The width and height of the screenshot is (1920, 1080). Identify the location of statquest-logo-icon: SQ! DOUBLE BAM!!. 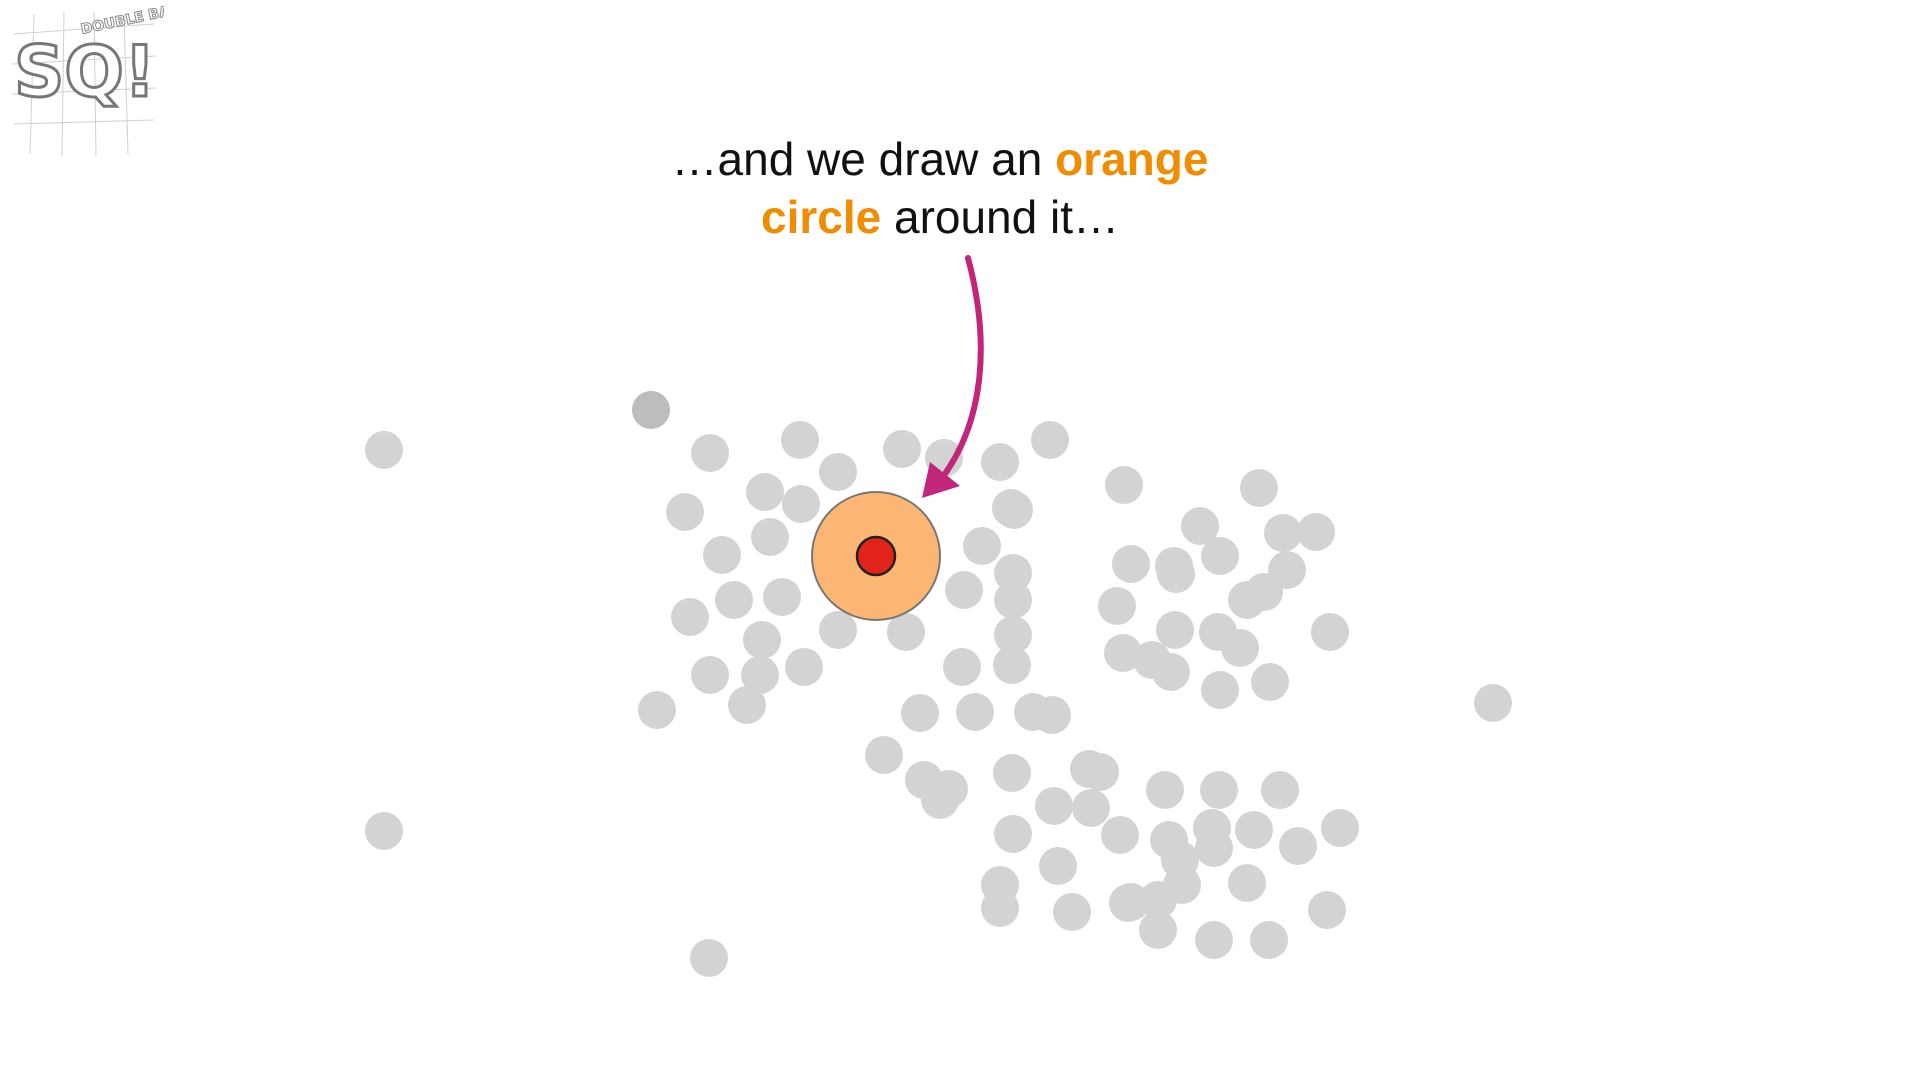
(87, 80).